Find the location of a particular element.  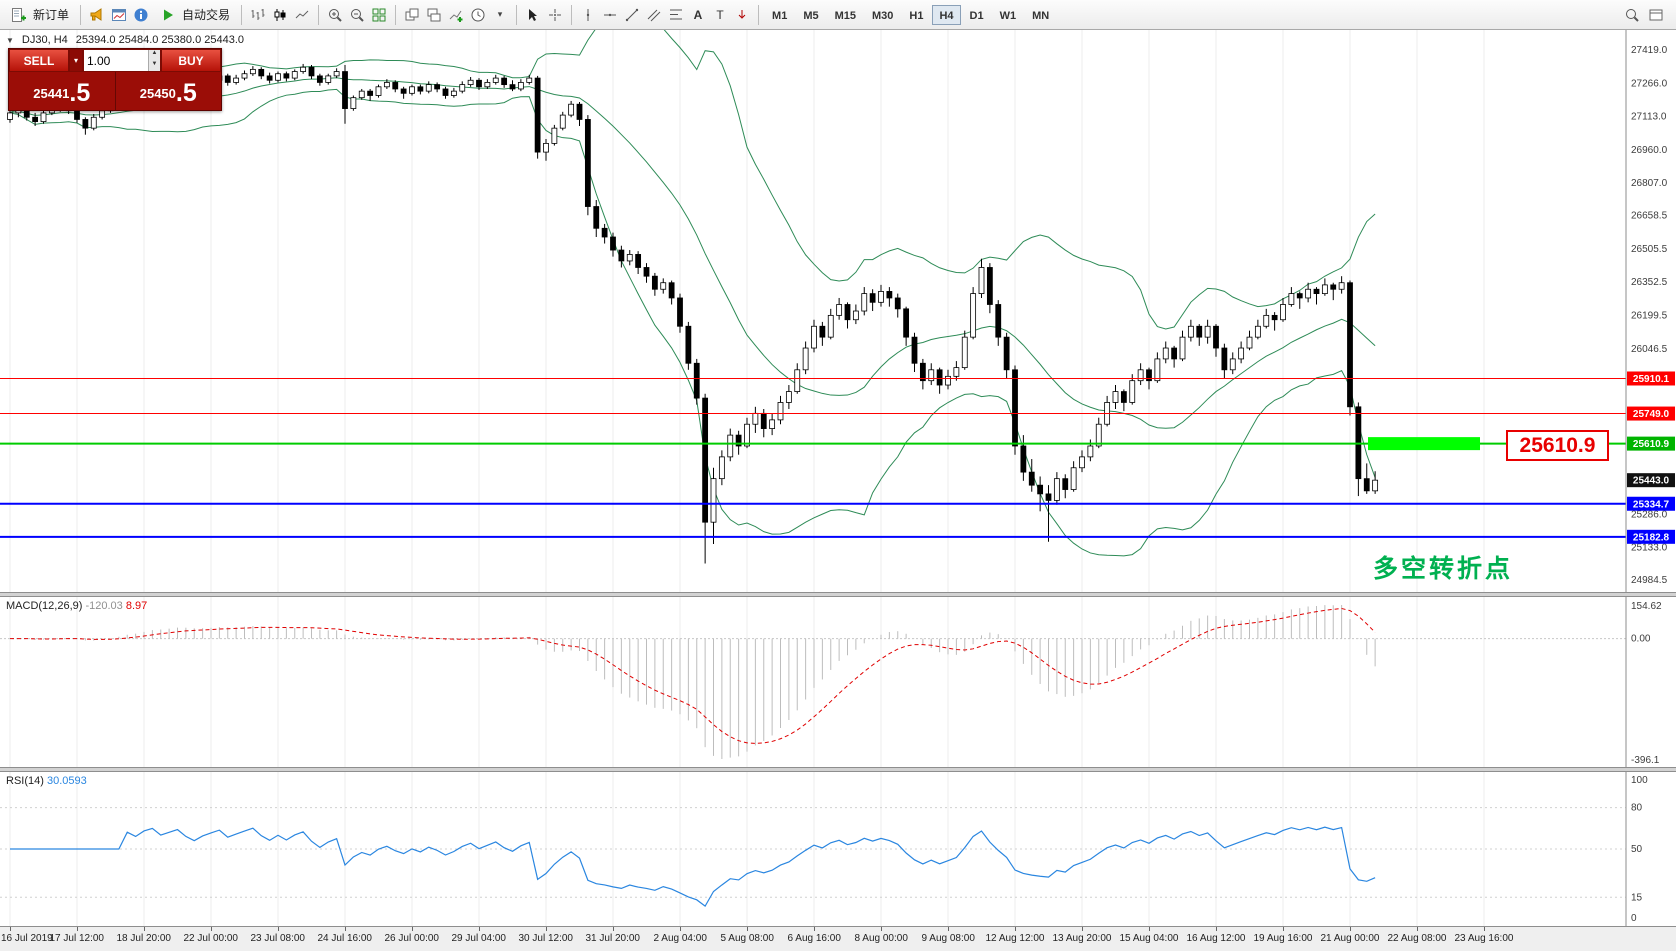

trendline-tool-icon is located at coordinates (632, 15).